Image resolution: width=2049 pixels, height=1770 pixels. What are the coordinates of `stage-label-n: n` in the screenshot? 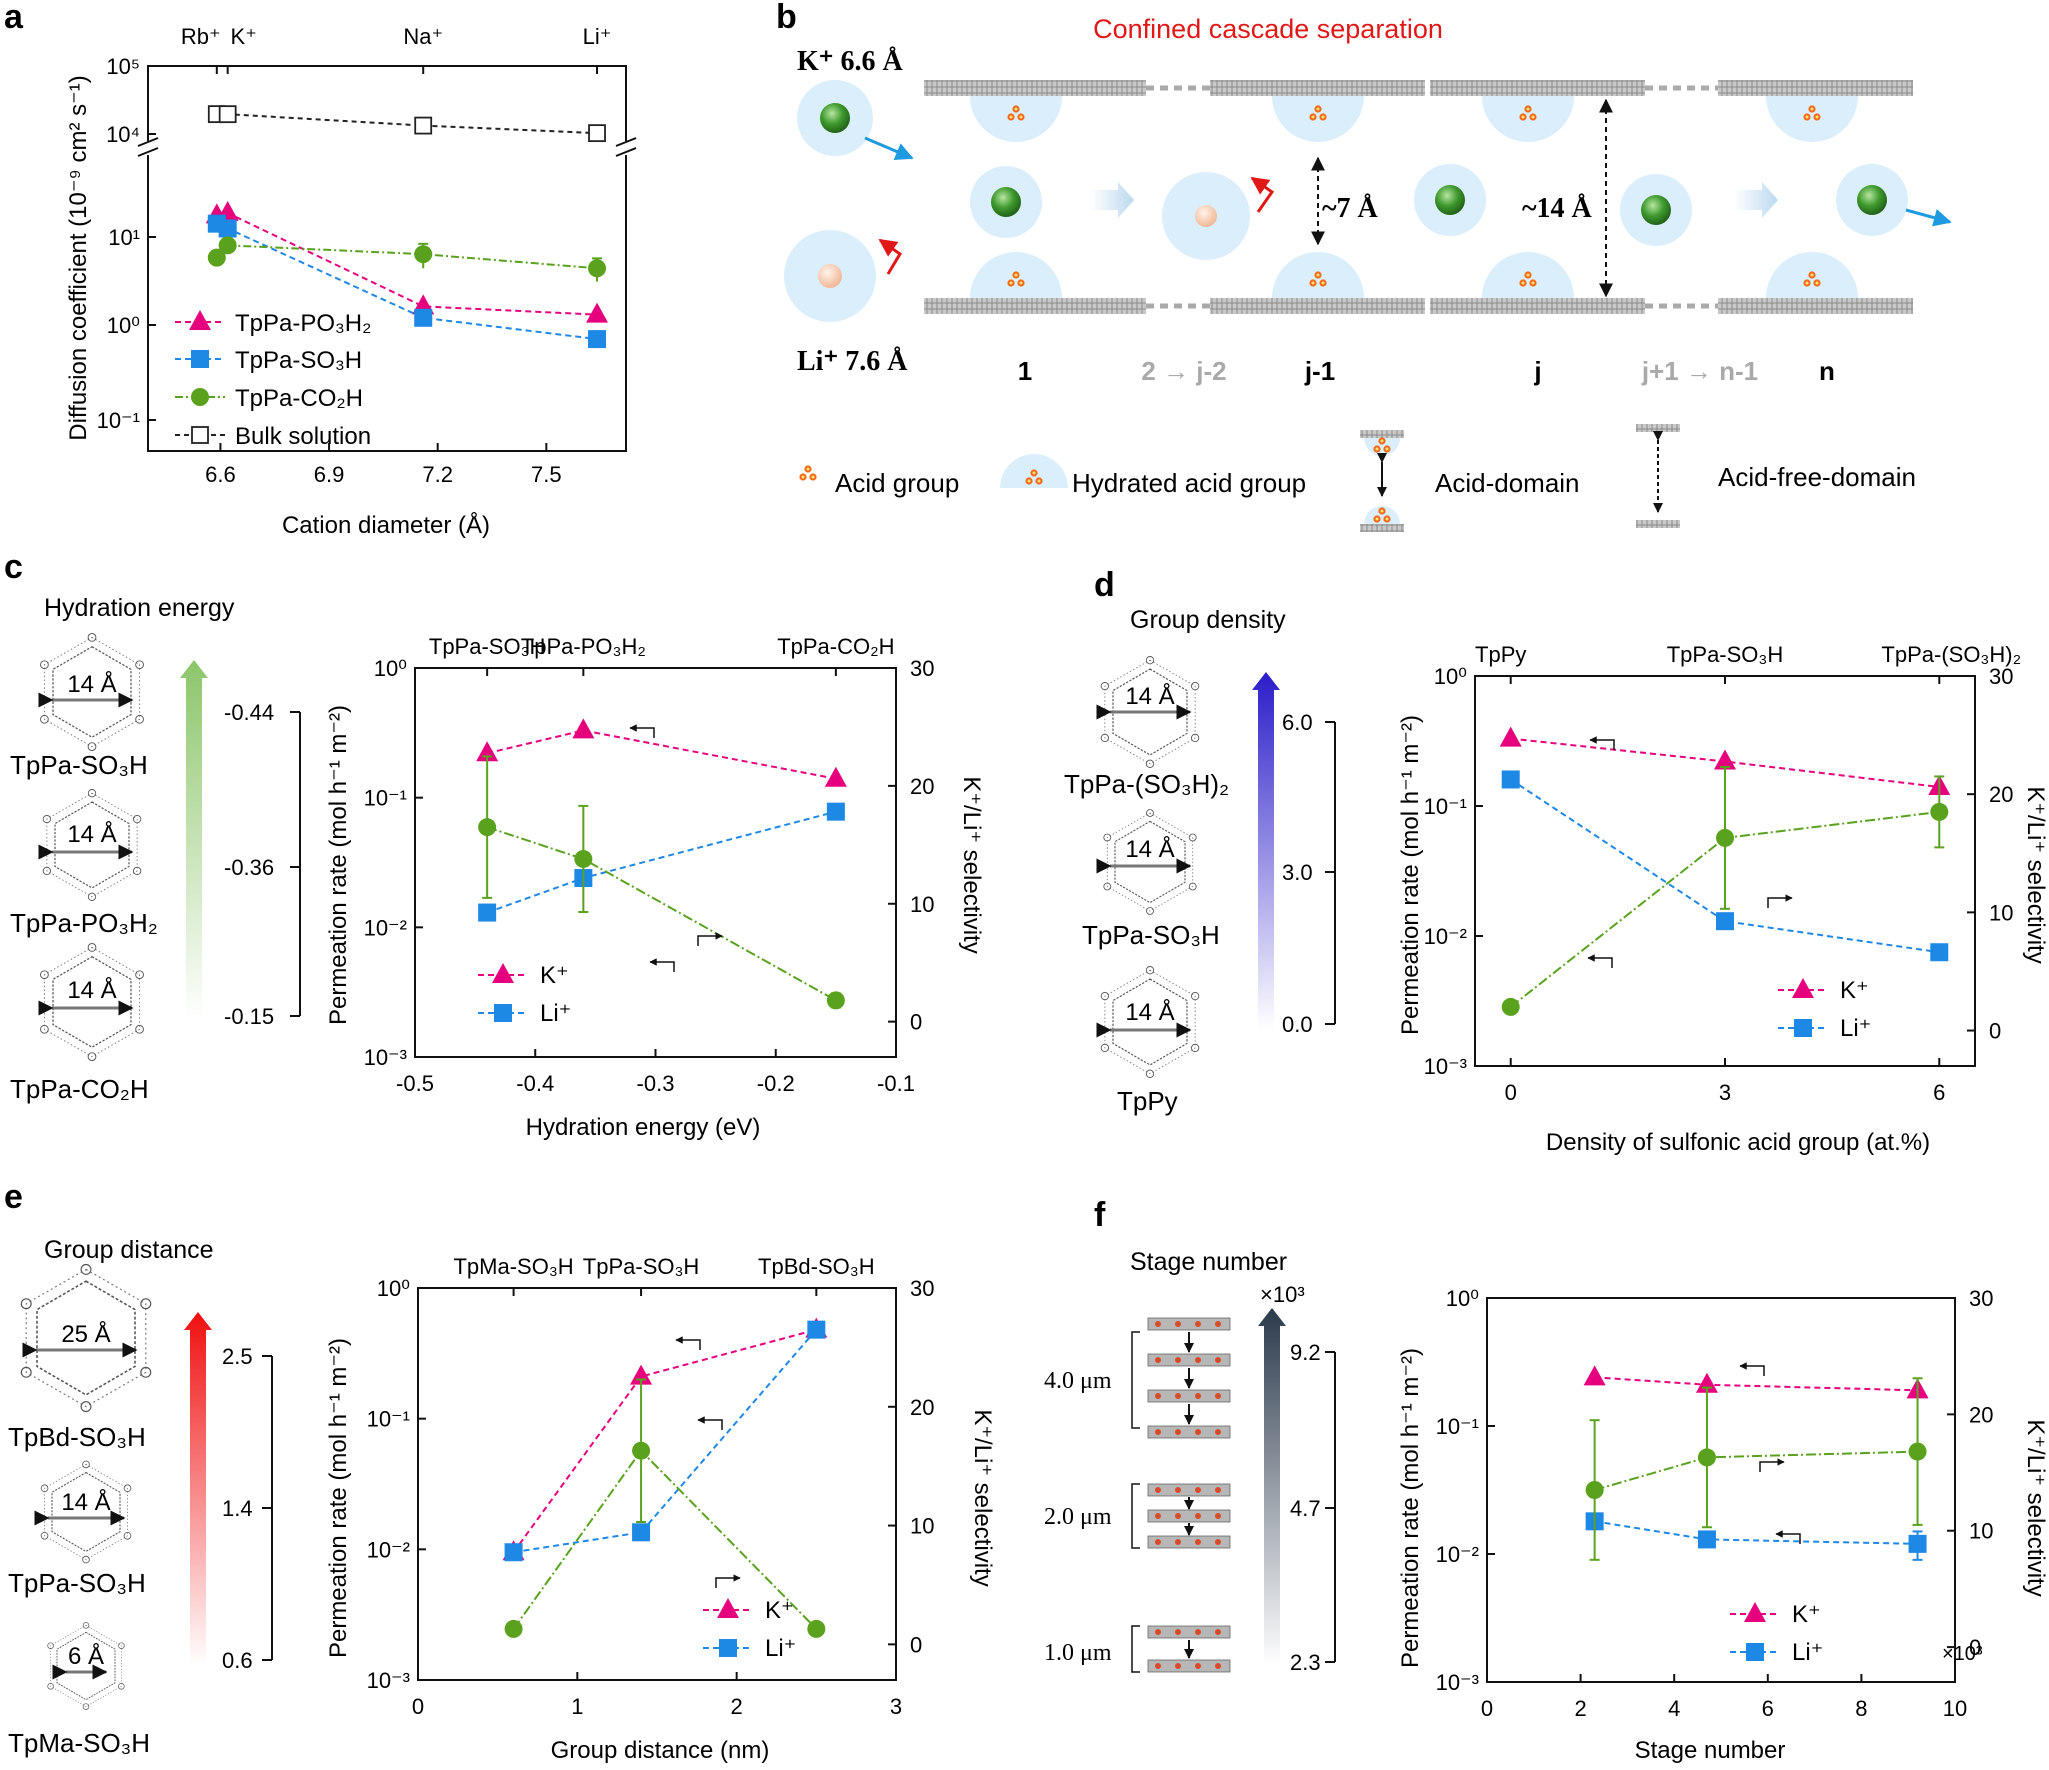 It's located at (1827, 371).